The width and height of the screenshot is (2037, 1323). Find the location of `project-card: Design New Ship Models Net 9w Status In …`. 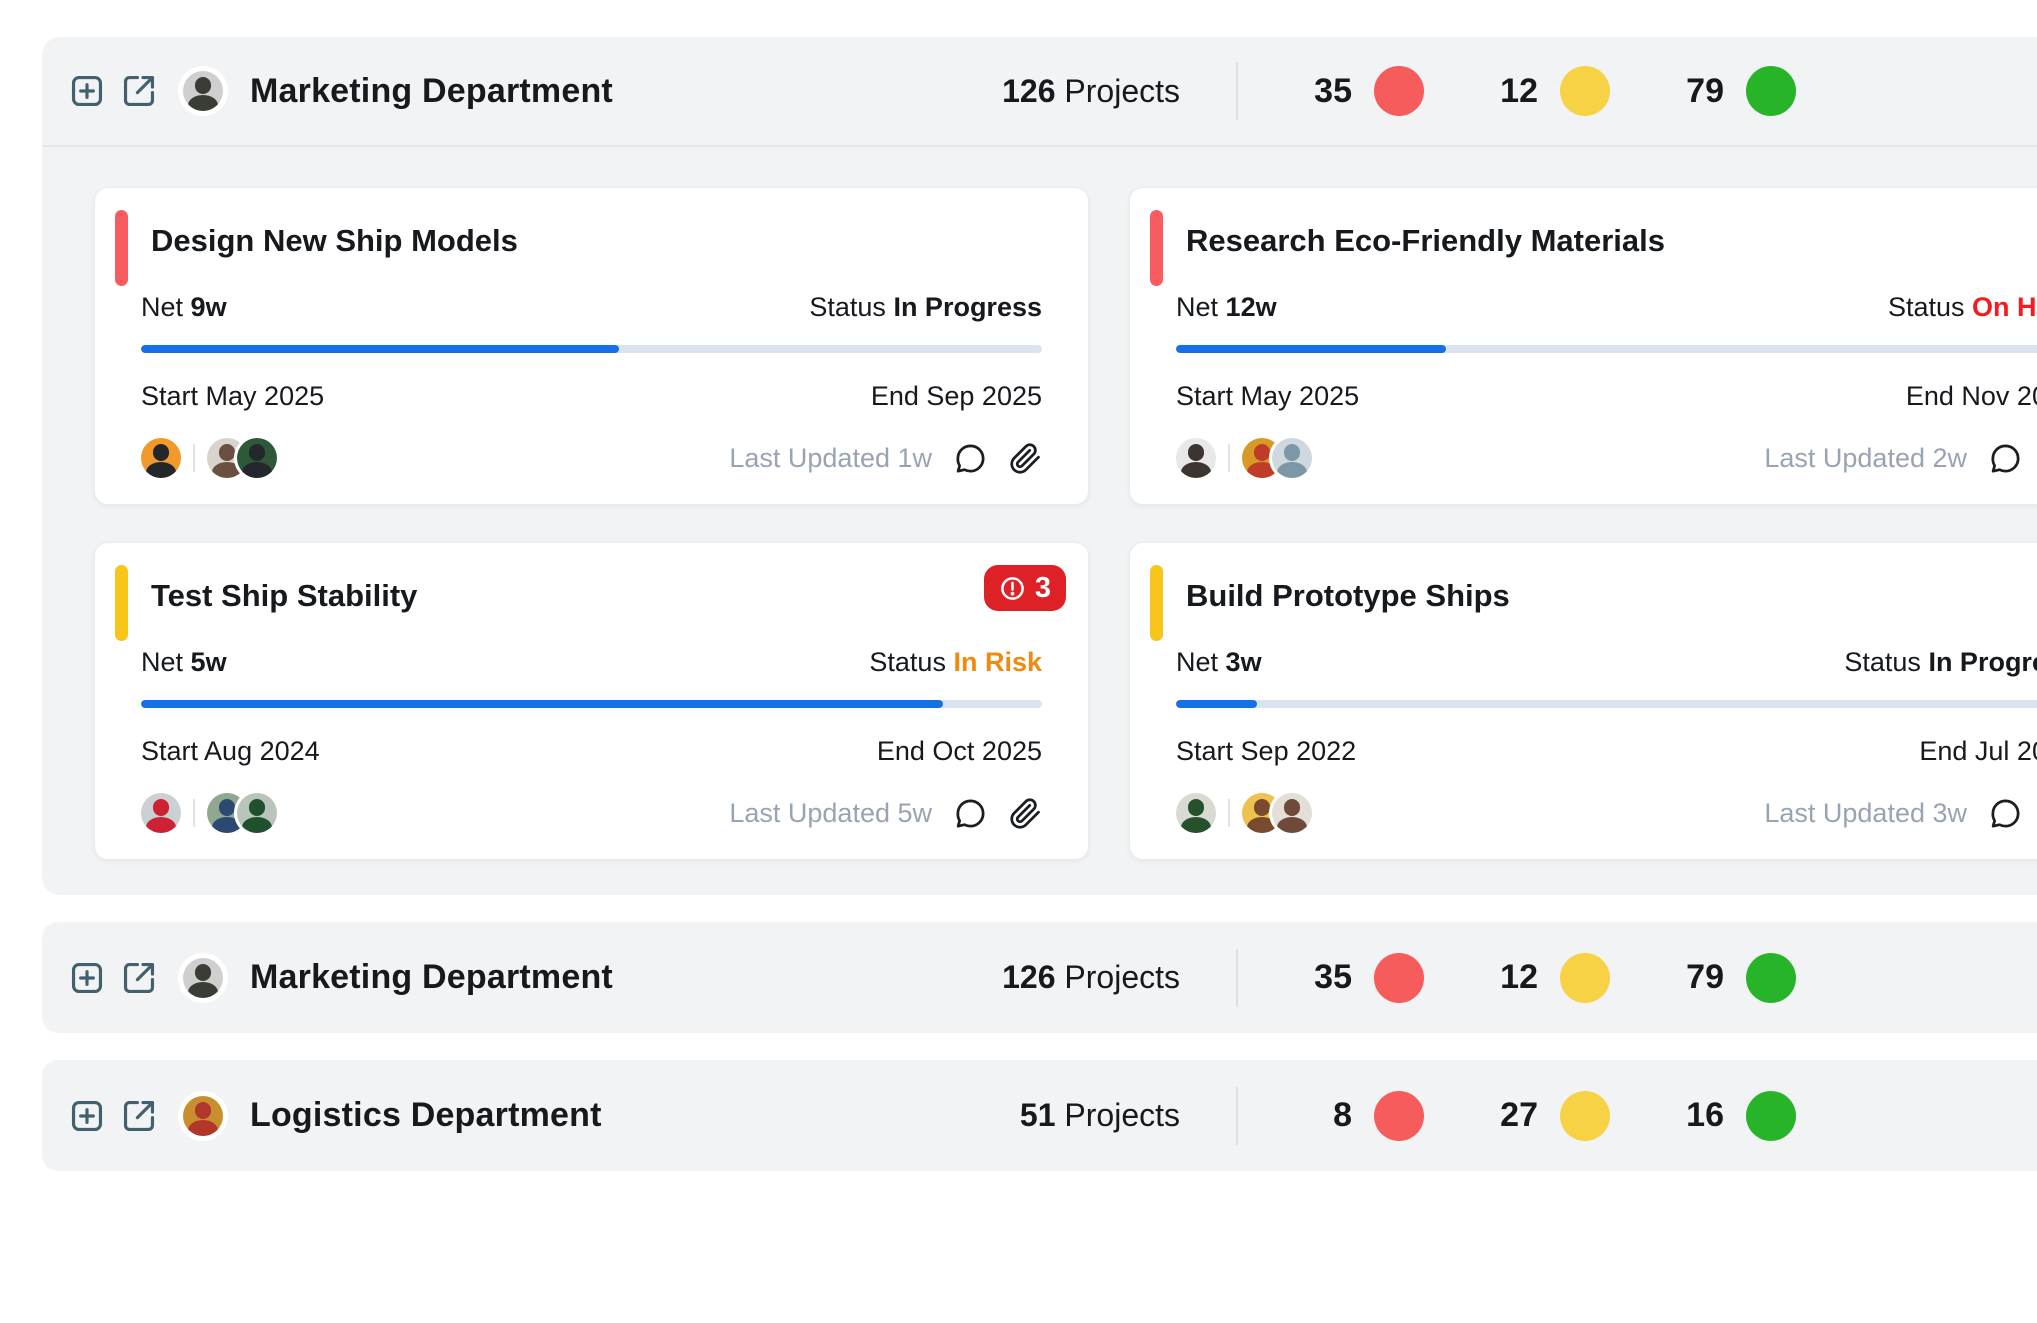

project-card: Design New Ship Models Net 9w Status In … is located at coordinates (591, 346).